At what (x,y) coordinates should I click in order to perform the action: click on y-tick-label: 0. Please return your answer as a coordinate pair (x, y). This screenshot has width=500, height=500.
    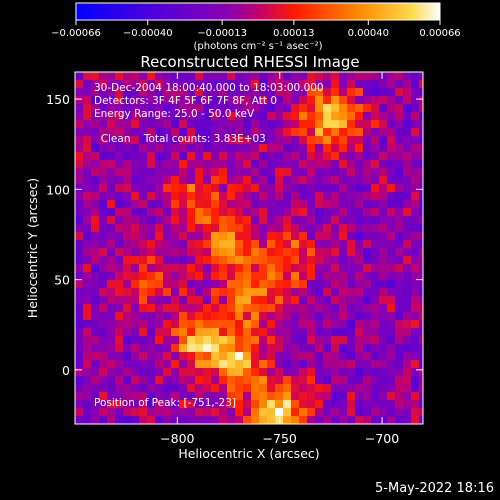
    Looking at the image, I should click on (66, 370).